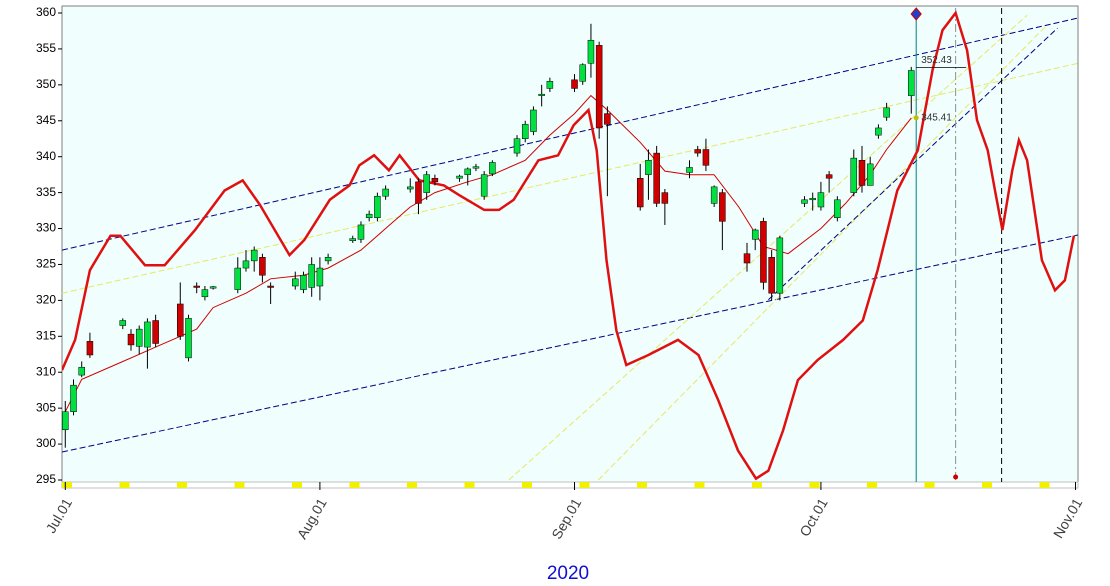  Describe the element at coordinates (46, 48) in the screenshot. I see `y-tick-label: 355` at that location.